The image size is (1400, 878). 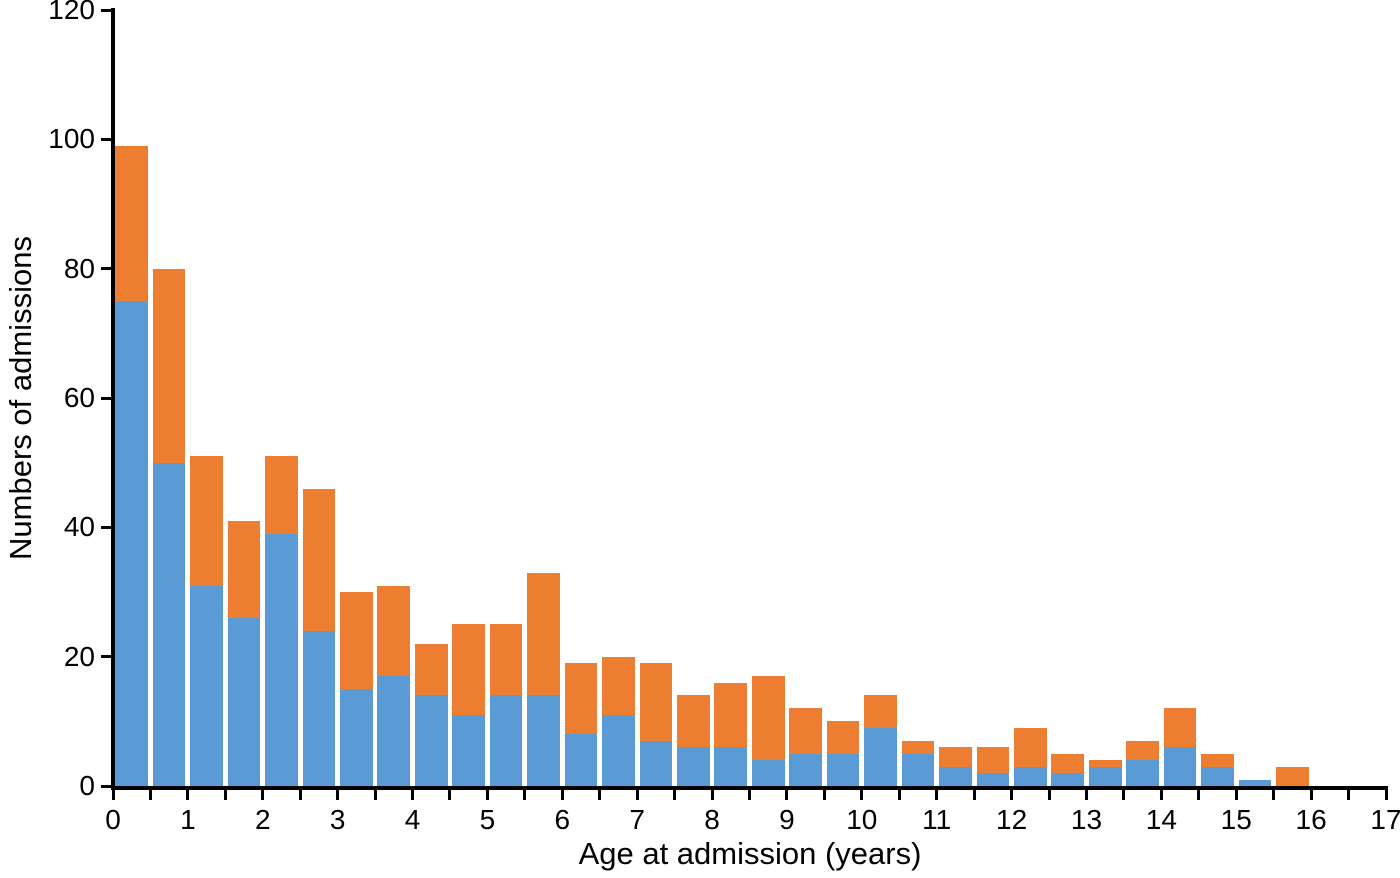 I want to click on x-axis-tick-label: 15, so click(x=1236, y=819).